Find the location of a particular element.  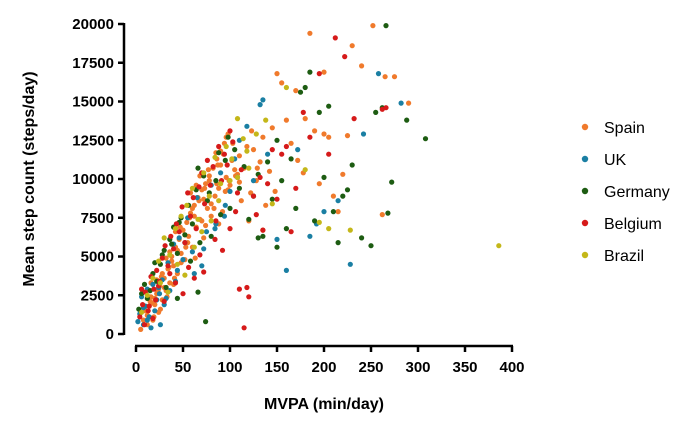

y-tick-label: 0 is located at coordinates (110, 334).